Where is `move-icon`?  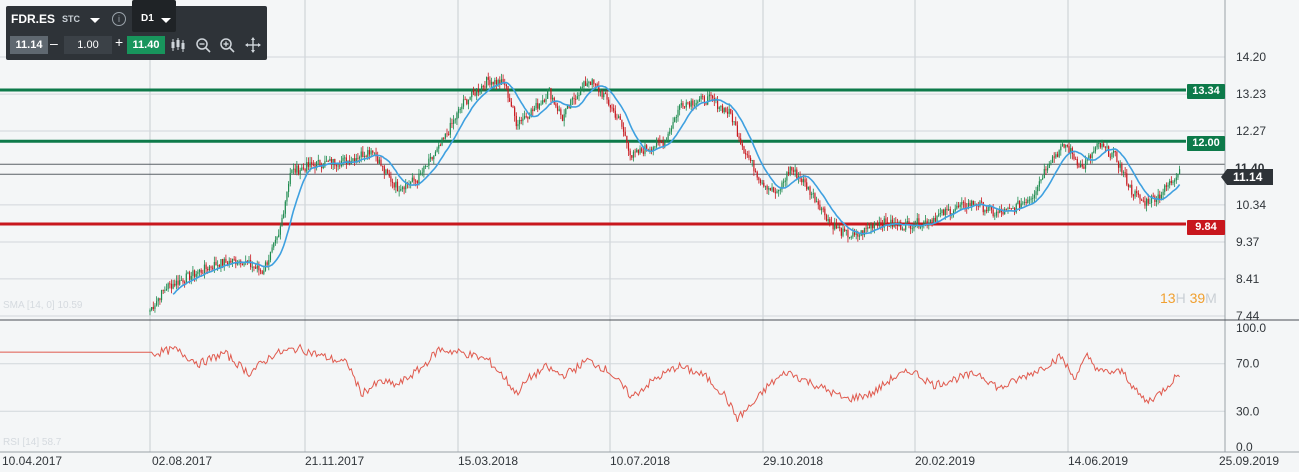 move-icon is located at coordinates (253, 45).